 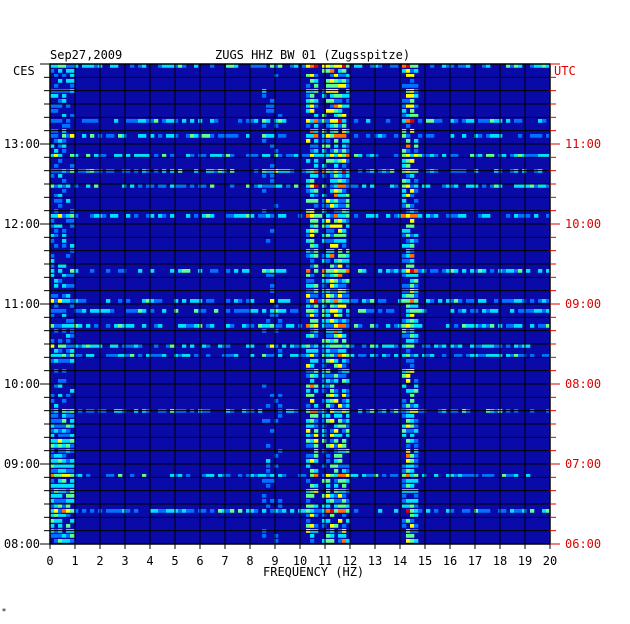 I want to click on y-tick-label-utc: 09:00, so click(x=583, y=304).